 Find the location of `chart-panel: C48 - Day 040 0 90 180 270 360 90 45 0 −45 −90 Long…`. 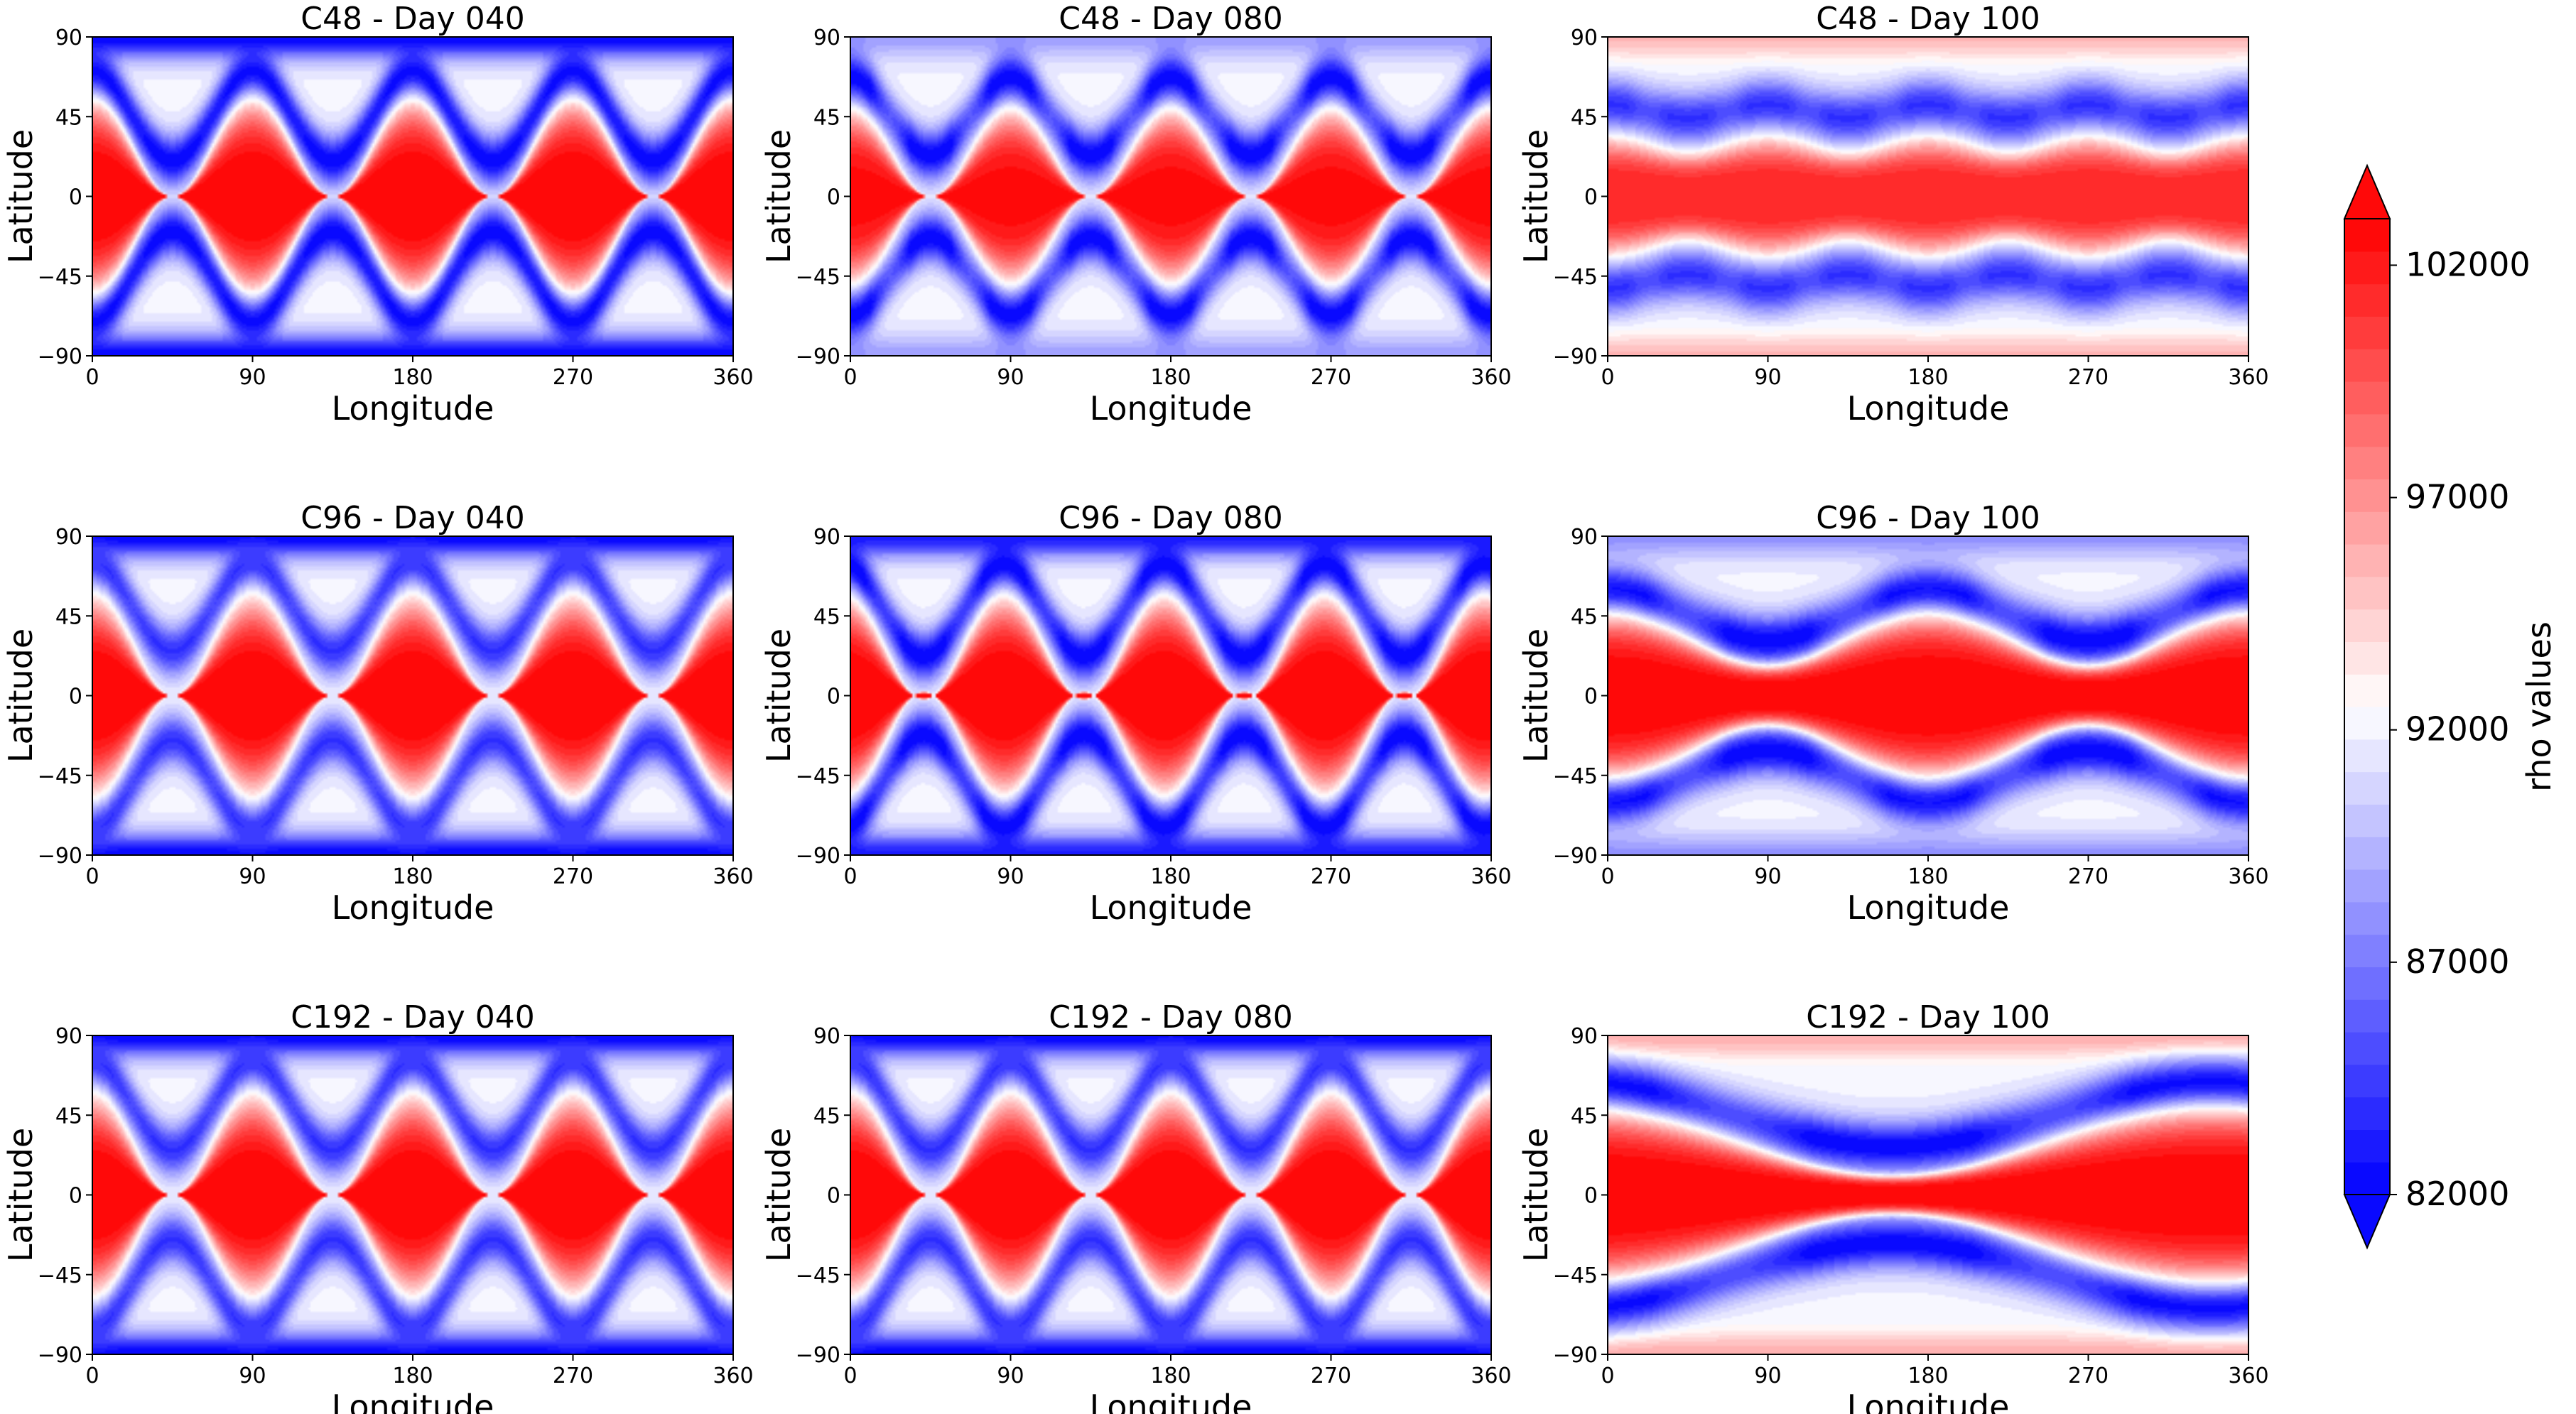

chart-panel: C48 - Day 040 0 90 180 270 360 90 45 0 −45 −90 Long… is located at coordinates (377, 214).